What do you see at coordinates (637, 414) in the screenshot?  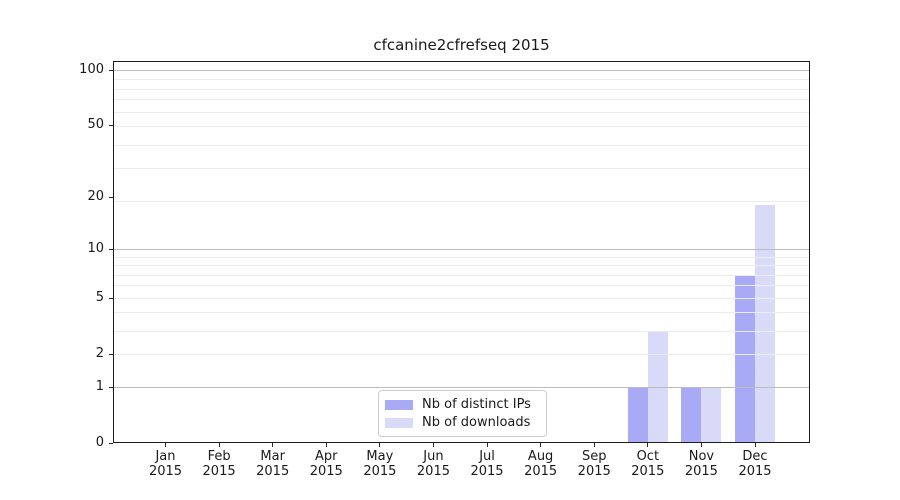 I see `bar-nb-of-distinct-ips-oct` at bounding box center [637, 414].